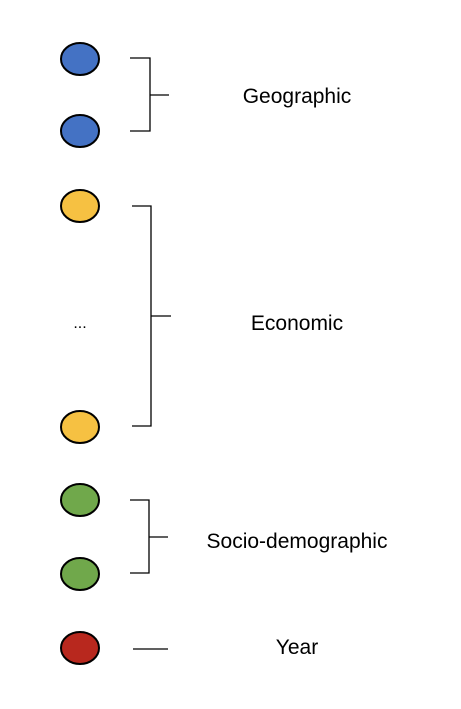 The width and height of the screenshot is (461, 709). What do you see at coordinates (297, 541) in the screenshot?
I see `socio-demographic-label: Socio-demographic` at bounding box center [297, 541].